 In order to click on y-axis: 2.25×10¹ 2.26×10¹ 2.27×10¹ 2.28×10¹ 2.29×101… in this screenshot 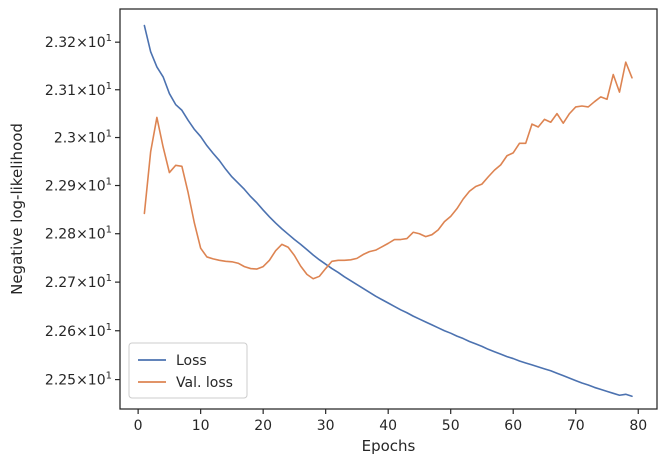, I will do `click(82, 211)`.